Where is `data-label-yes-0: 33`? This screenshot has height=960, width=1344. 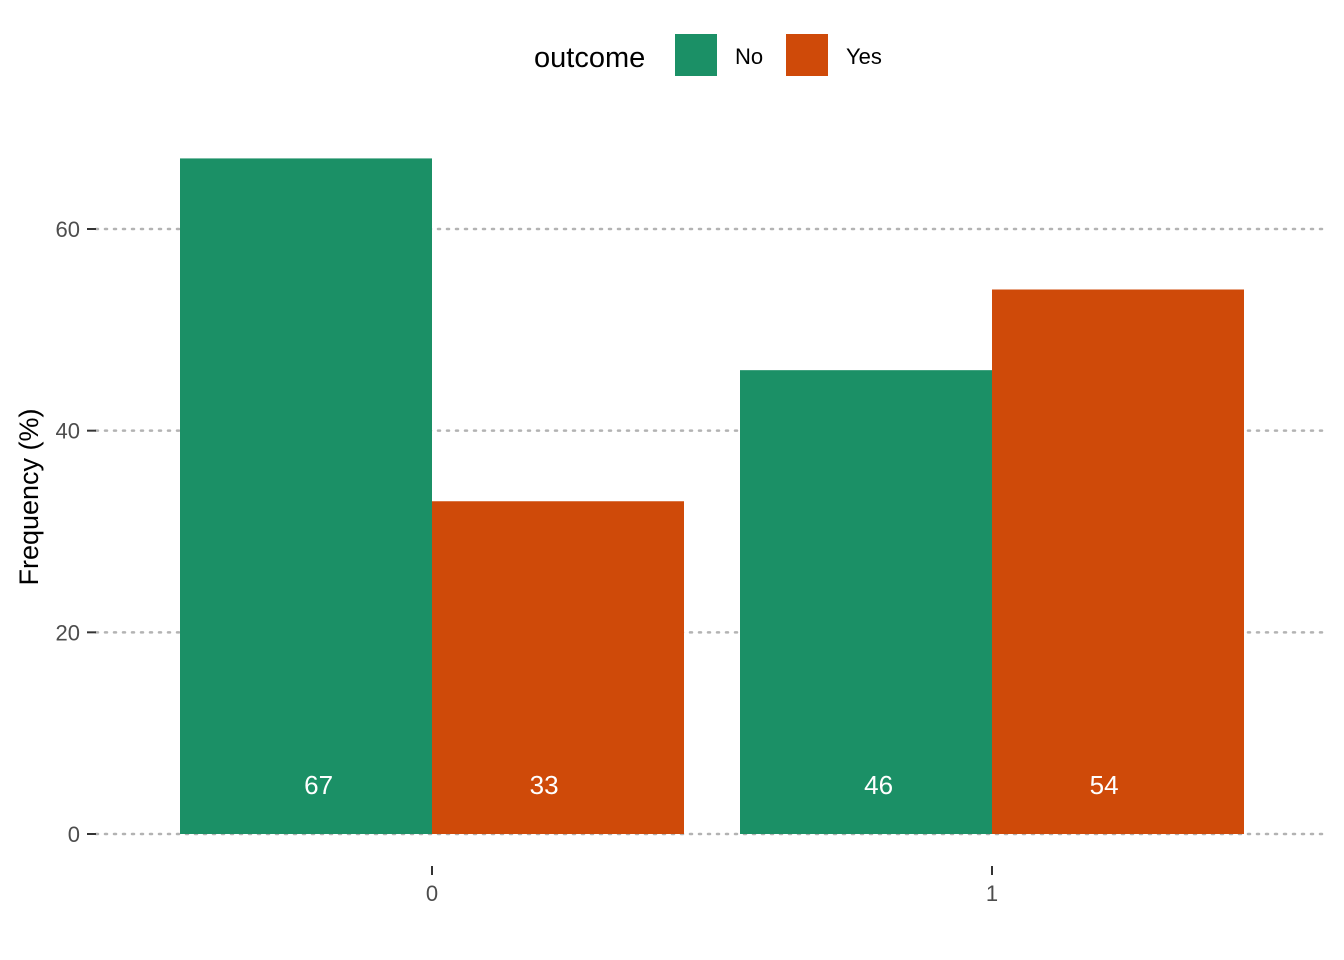 data-label-yes-0: 33 is located at coordinates (544, 785).